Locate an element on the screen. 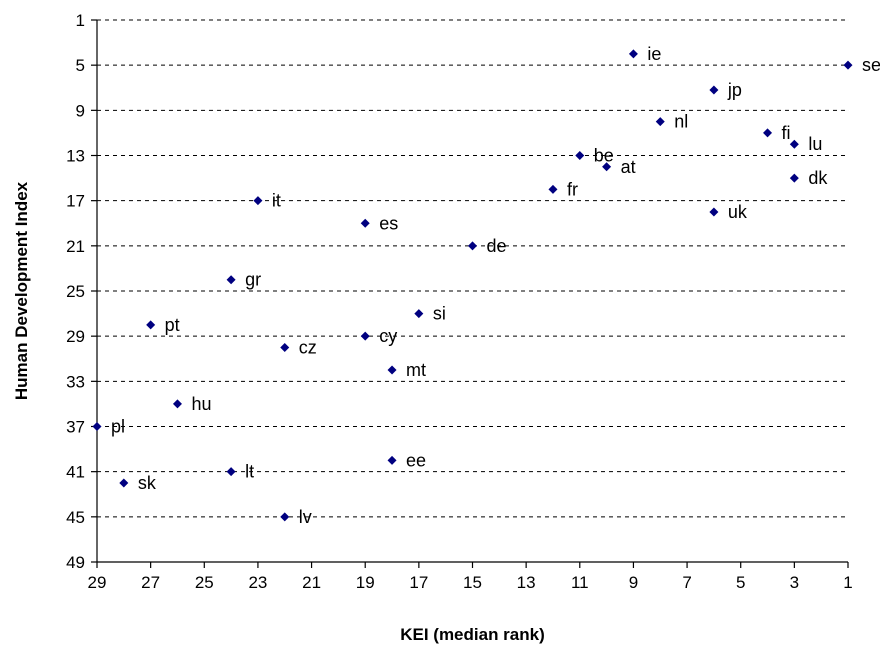 The image size is (880, 657). x-tick-label: 25 is located at coordinates (204, 582).